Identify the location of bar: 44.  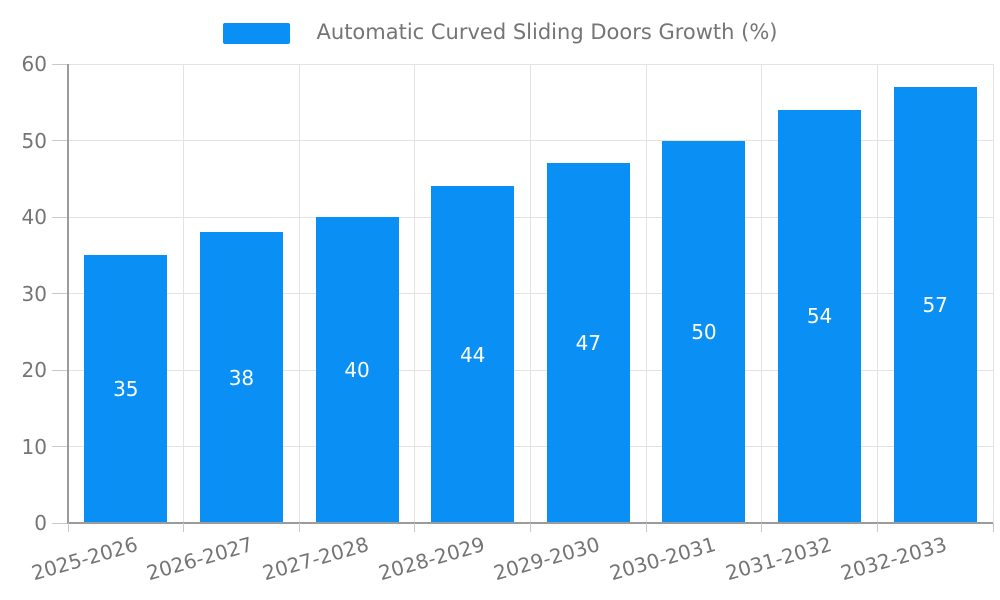
(473, 354).